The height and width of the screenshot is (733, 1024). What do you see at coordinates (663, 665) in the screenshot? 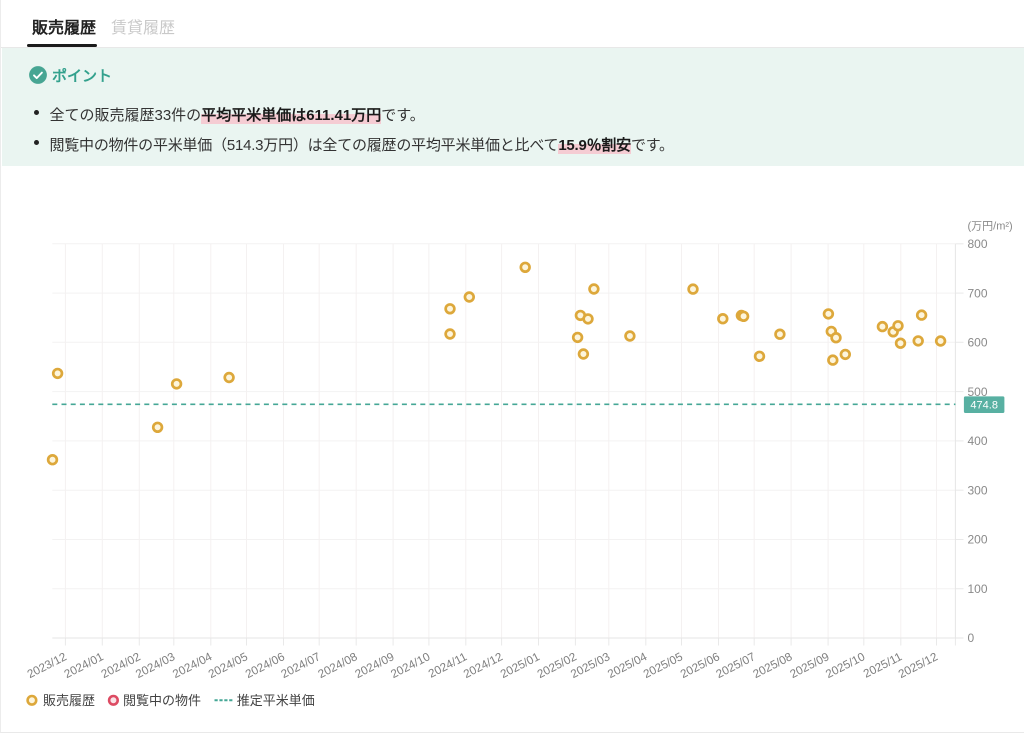
I see `svg-text: 2025/05` at bounding box center [663, 665].